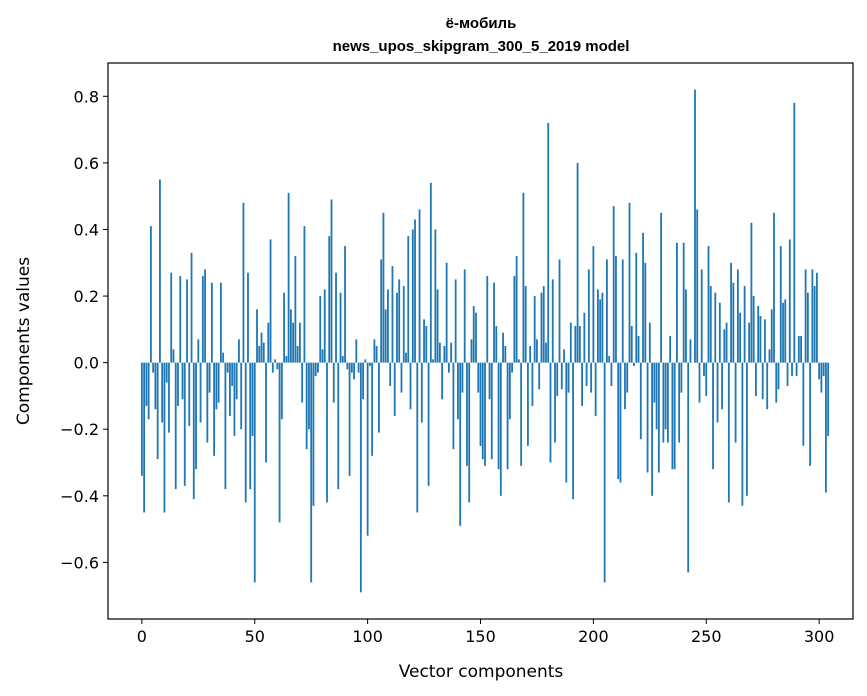 This screenshot has height=696, width=867. I want to click on x-tick-label: 100, so click(367, 636).